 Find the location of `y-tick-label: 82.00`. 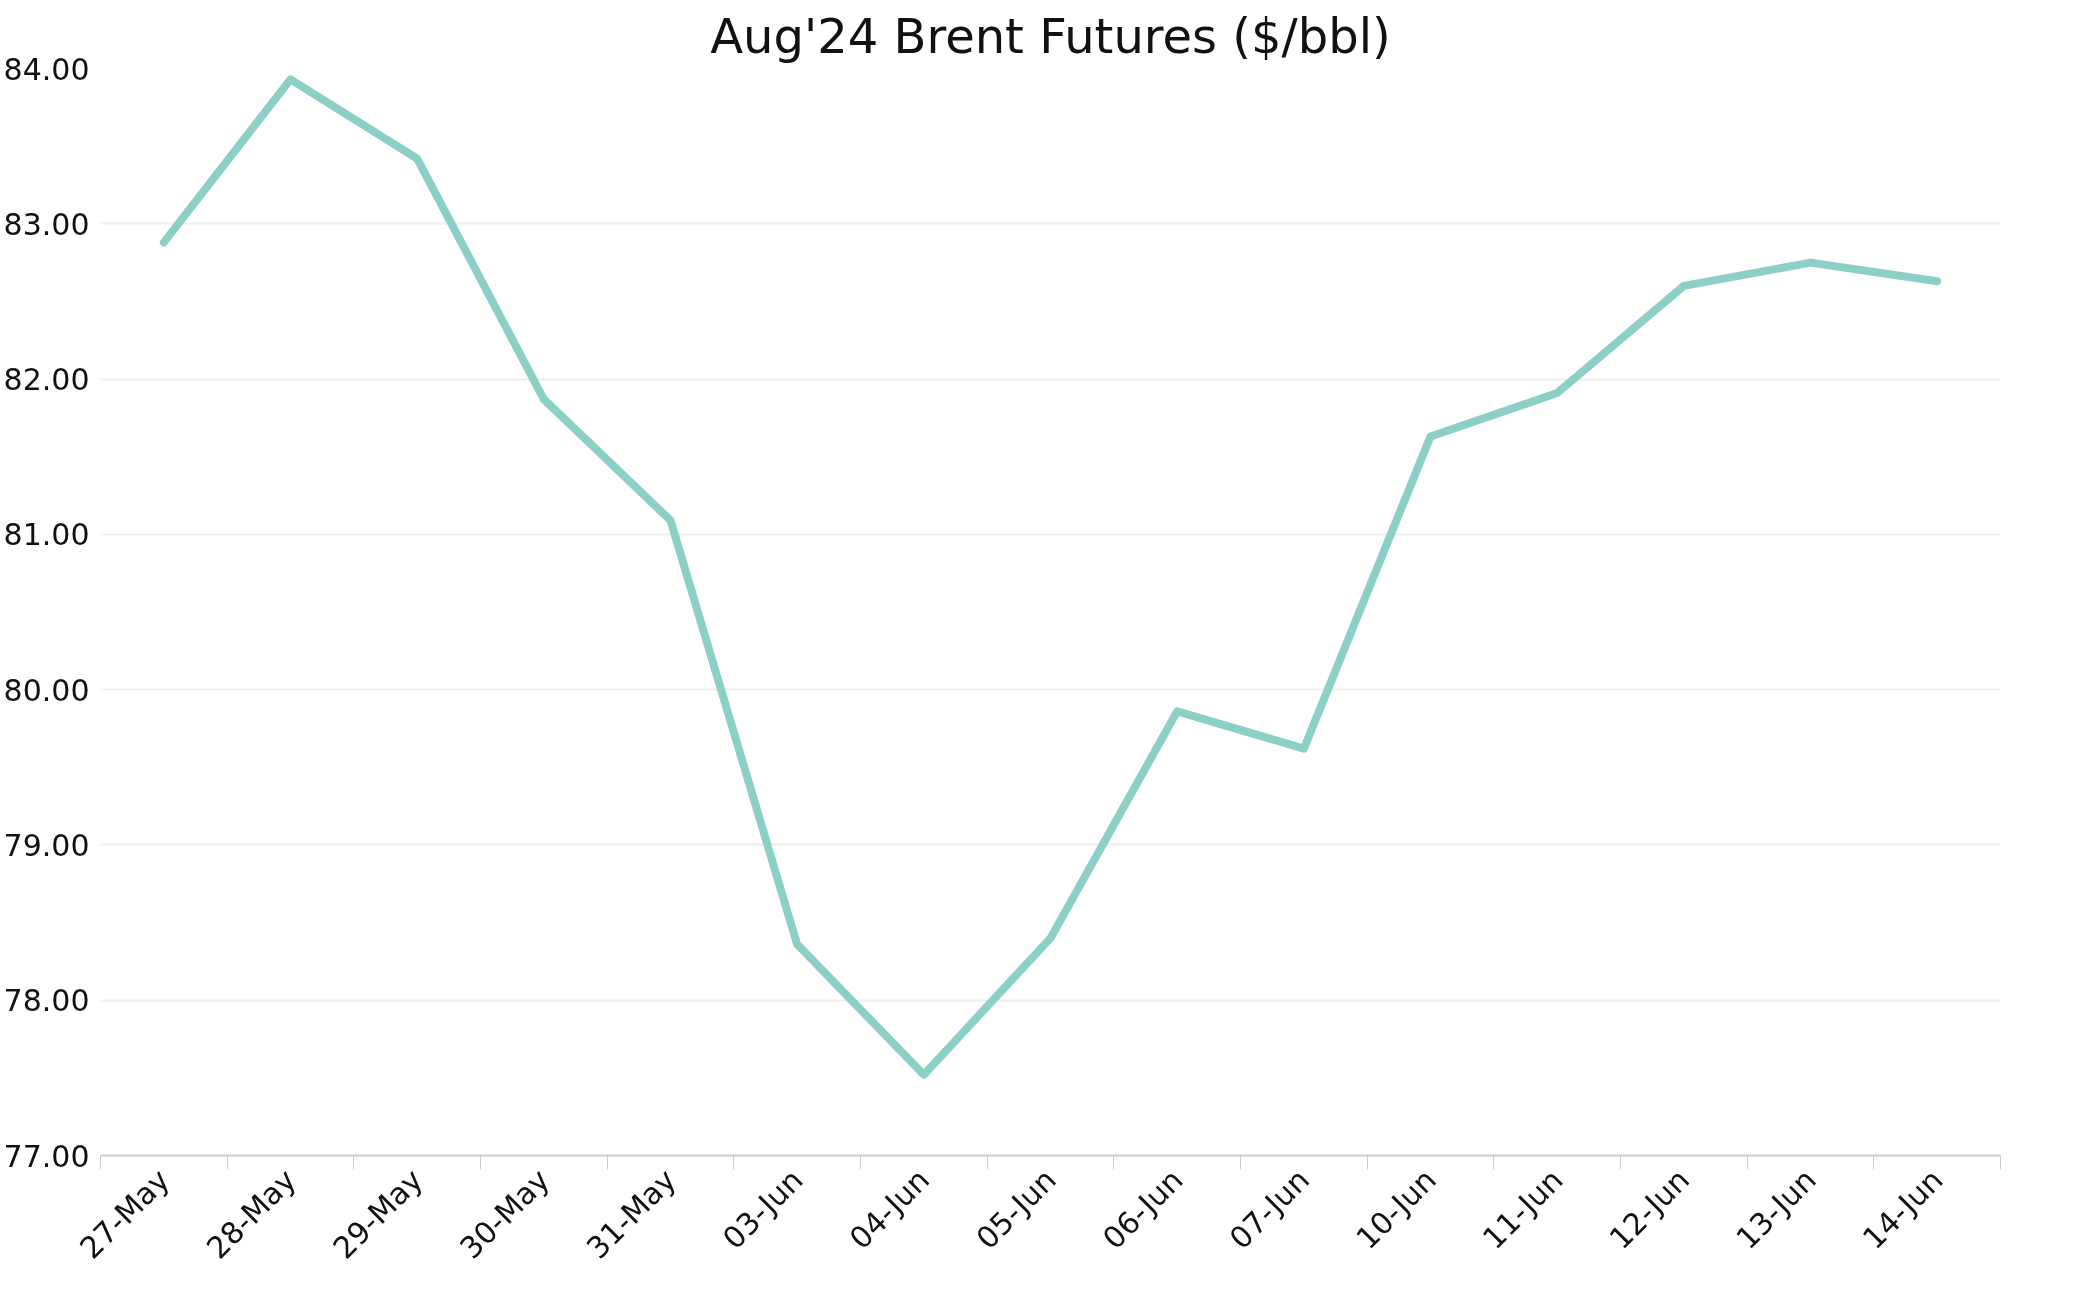

y-tick-label: 82.00 is located at coordinates (46, 380).